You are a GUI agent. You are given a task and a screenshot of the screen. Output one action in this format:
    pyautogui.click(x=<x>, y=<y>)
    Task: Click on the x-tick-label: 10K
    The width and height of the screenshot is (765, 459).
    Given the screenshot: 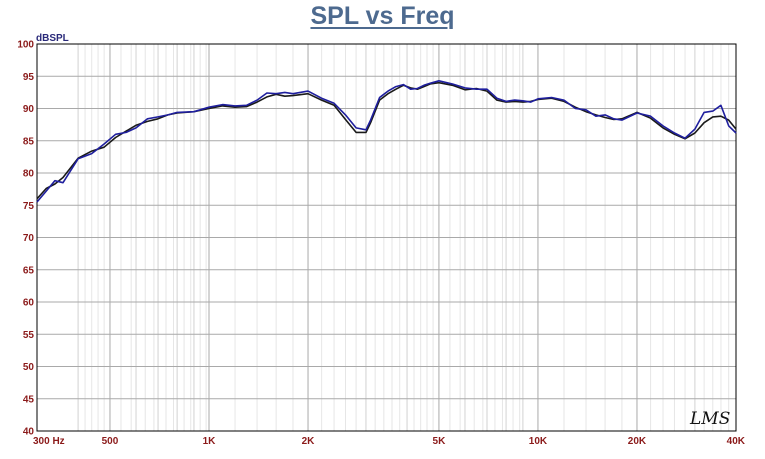 What is the action you would take?
    pyautogui.click(x=538, y=441)
    